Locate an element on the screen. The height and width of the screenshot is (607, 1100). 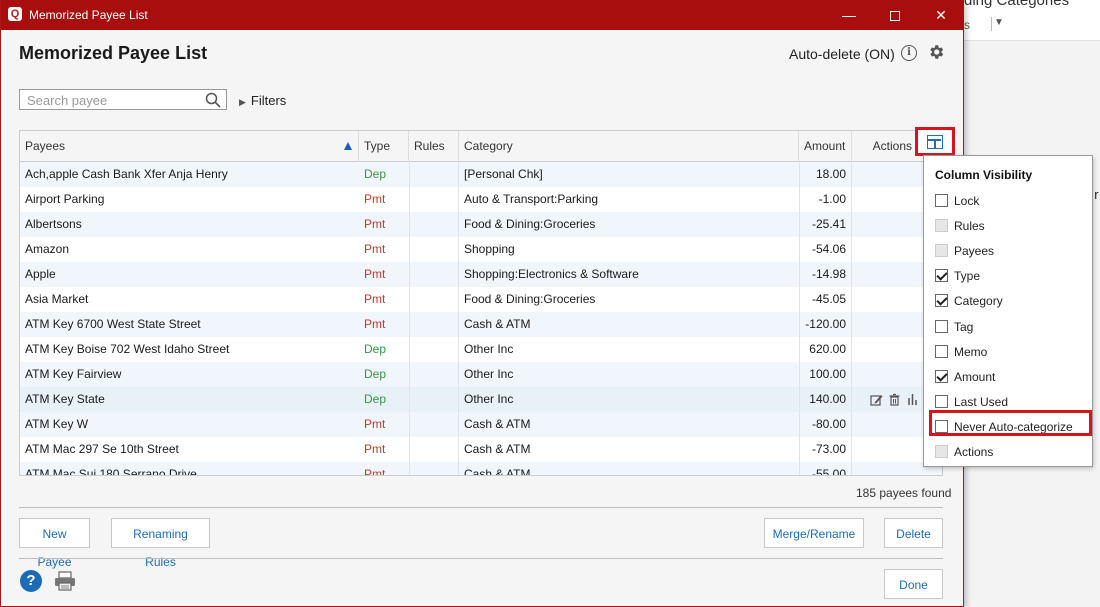
column-option-category: Category is located at coordinates (1010, 301).